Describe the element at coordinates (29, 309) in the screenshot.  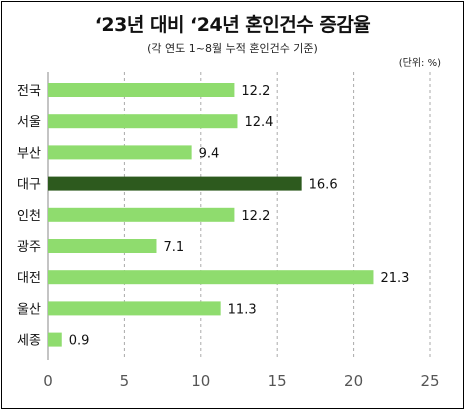
I see `category-label: 울산` at that location.